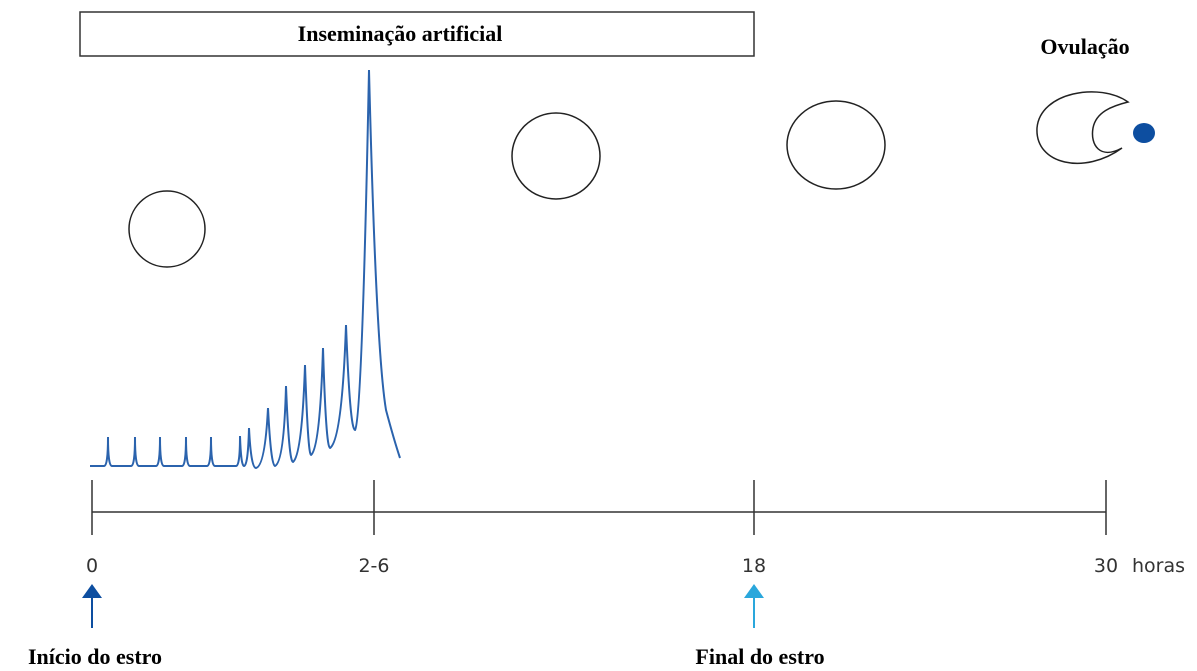  Describe the element at coordinates (754, 566) in the screenshot. I see `tick-label: 18` at that location.